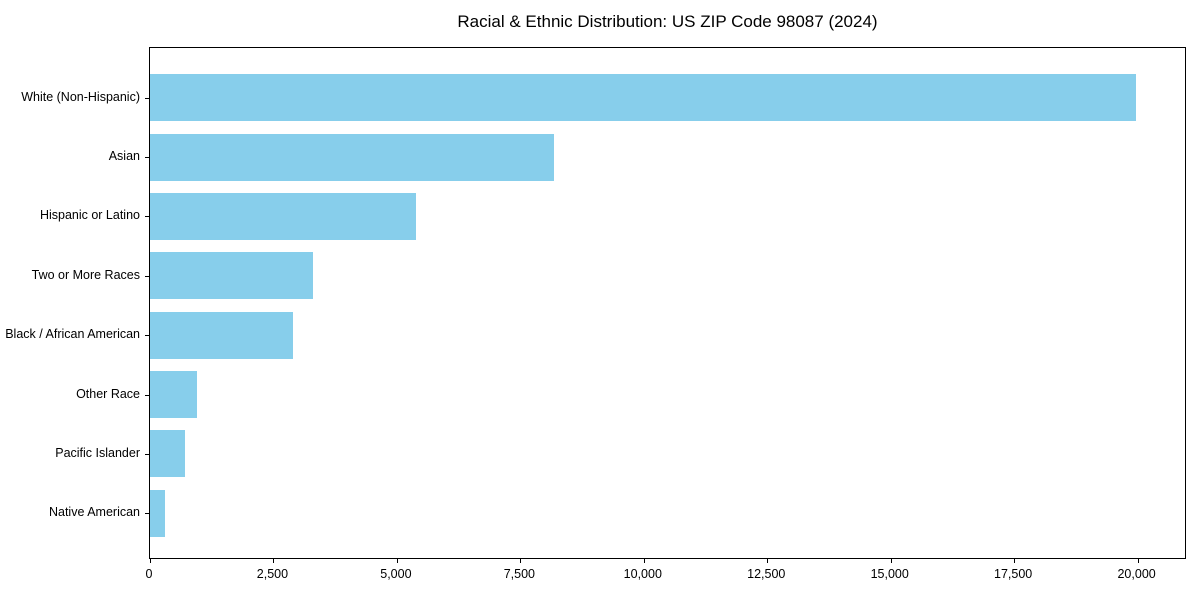 The image size is (1200, 600). Describe the element at coordinates (89, 215) in the screenshot. I see `y-axis-label: Hispanic or Latino` at that location.